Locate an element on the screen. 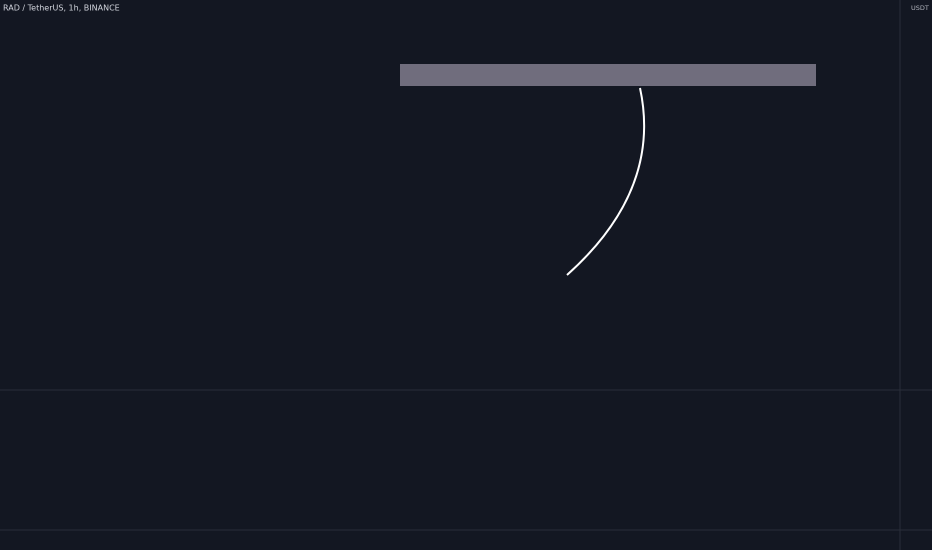  annotation-arc is located at coordinates (606, 181).